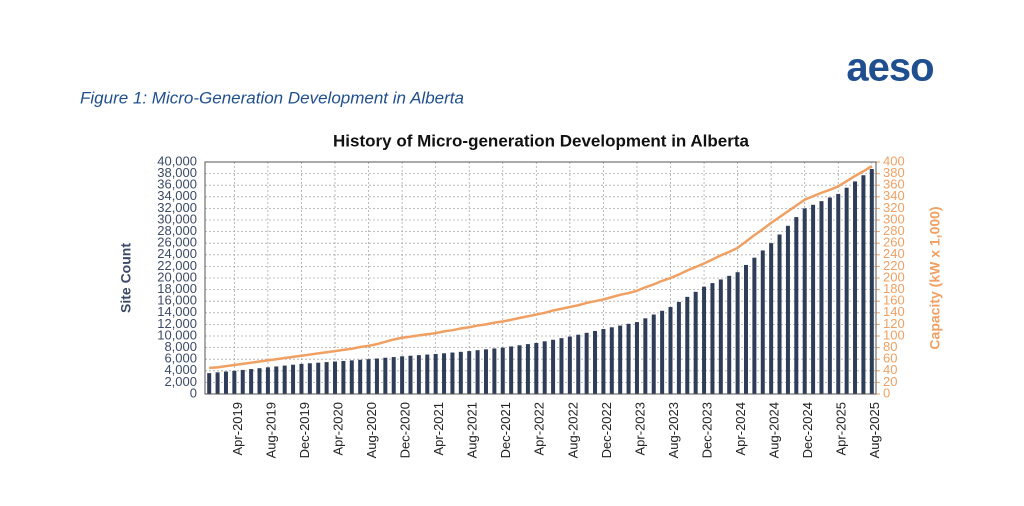 This screenshot has height=506, width=1024. I want to click on x-tick-label: Aug-2023, so click(673, 430).